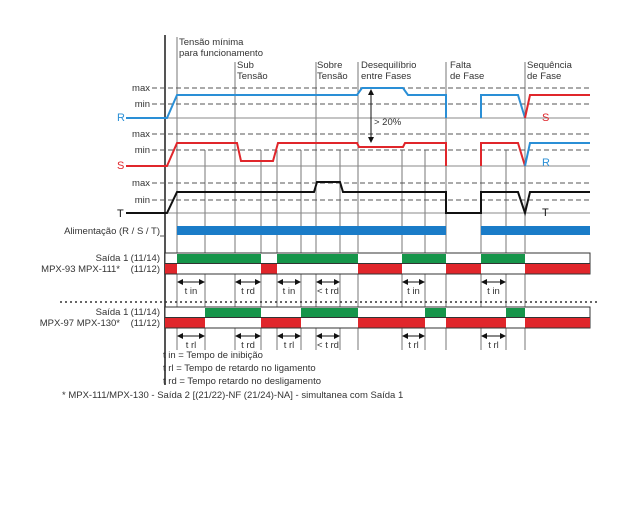 Image resolution: width=640 pixels, height=507 pixels. Describe the element at coordinates (120, 166) in the screenshot. I see `phase-label-s: S` at that location.